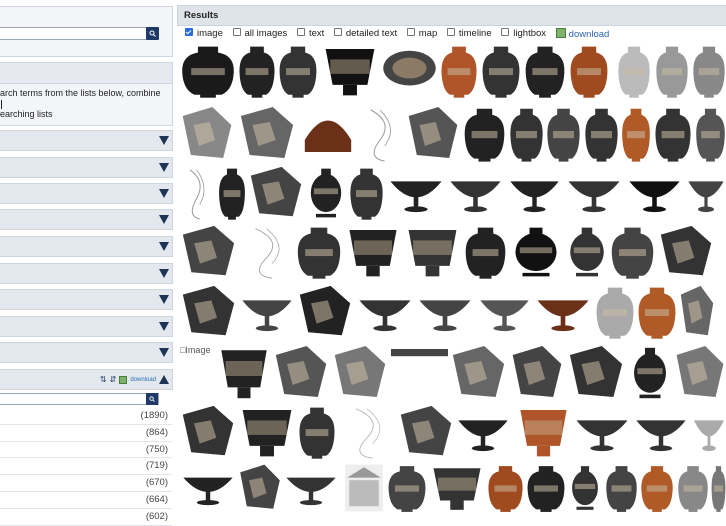 This screenshot has width=726, height=526. What do you see at coordinates (86, 500) in the screenshot?
I see `facet-value-row: (664)` at bounding box center [86, 500].